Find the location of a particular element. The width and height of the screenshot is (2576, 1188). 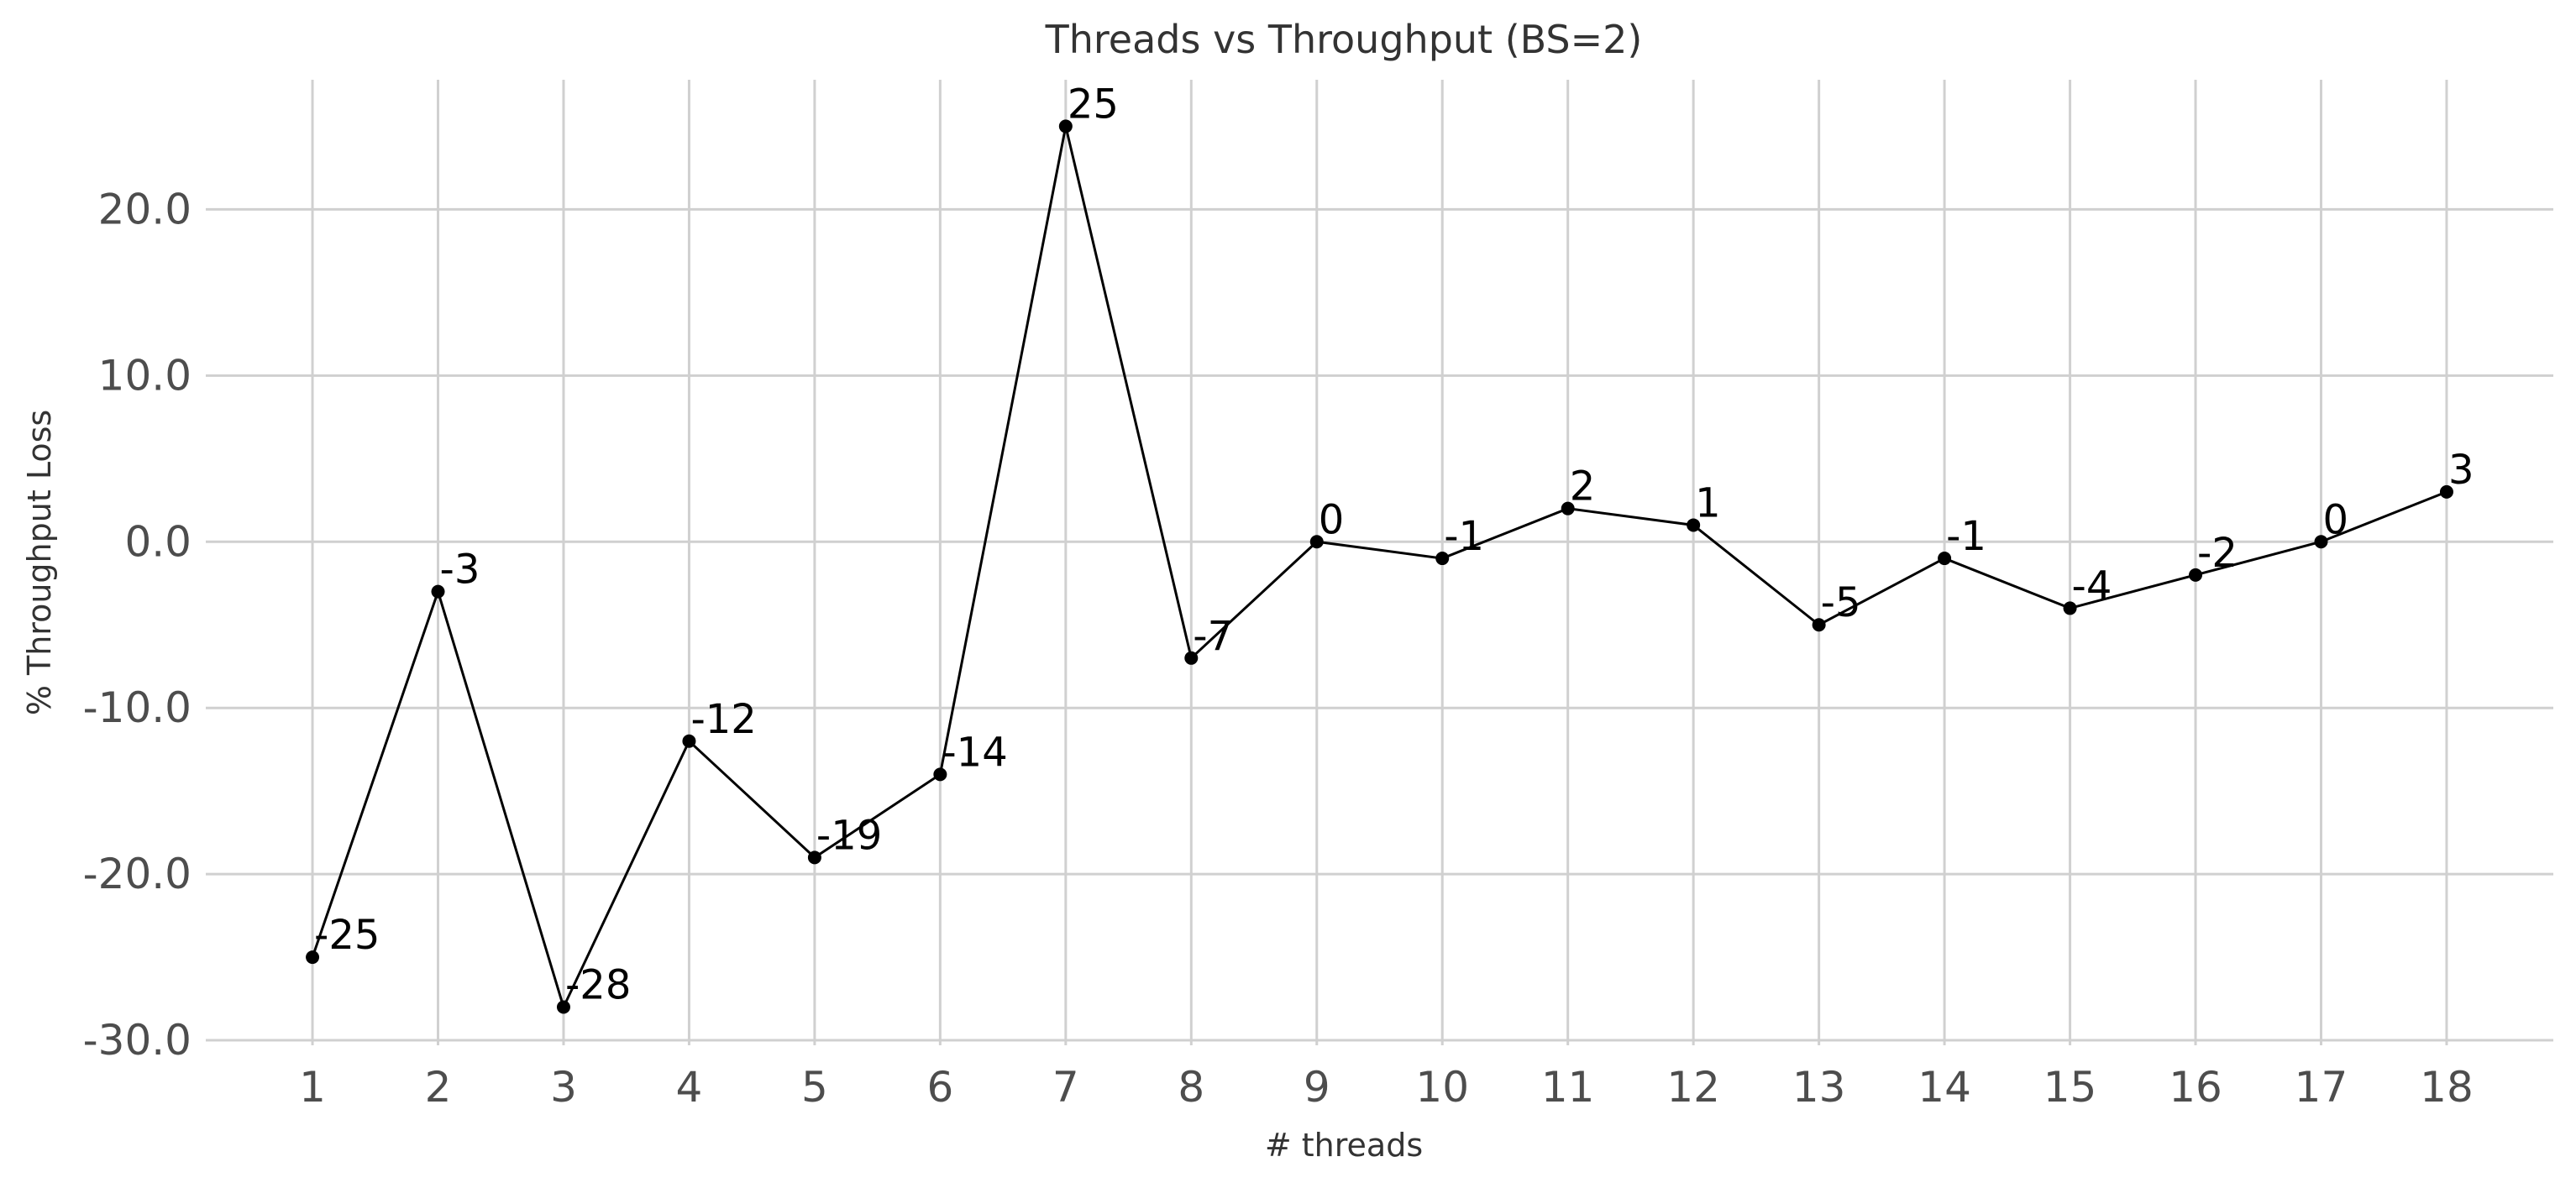

data-label: 1 is located at coordinates (1708, 502).